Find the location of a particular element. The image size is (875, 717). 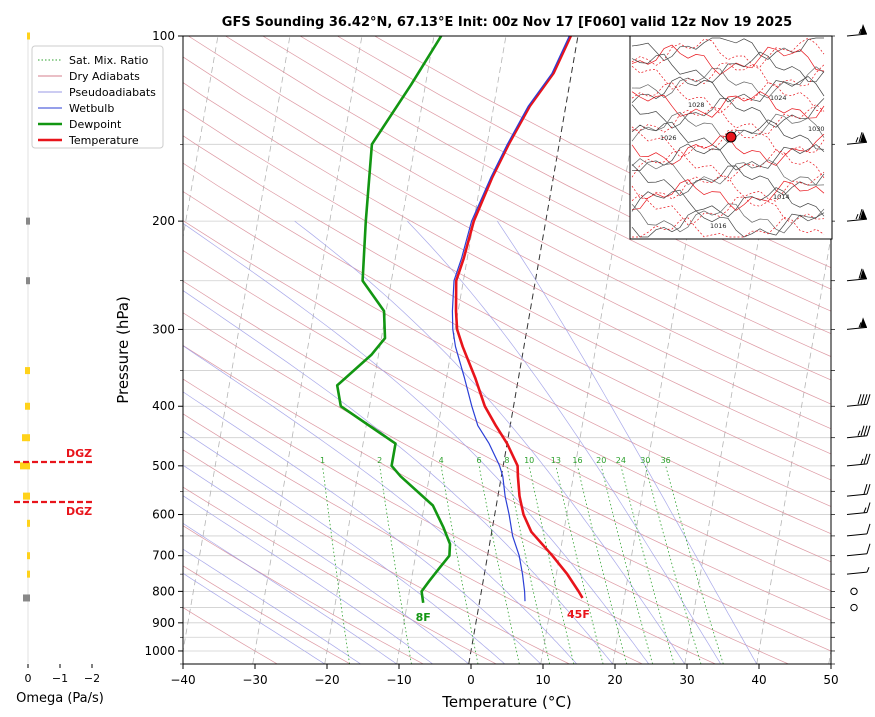

x-tick-label: 40 is located at coordinates (758, 680).